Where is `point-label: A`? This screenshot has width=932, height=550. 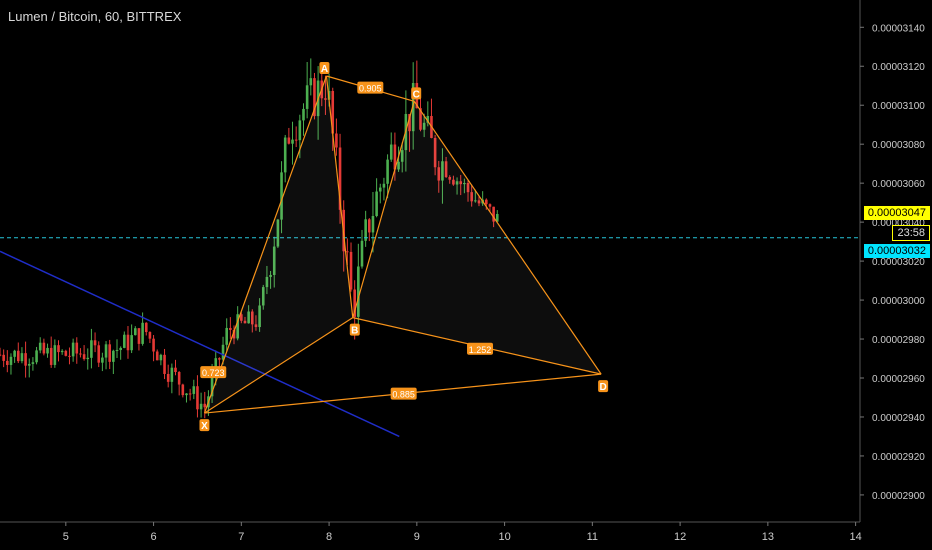
point-label: A is located at coordinates (324, 69).